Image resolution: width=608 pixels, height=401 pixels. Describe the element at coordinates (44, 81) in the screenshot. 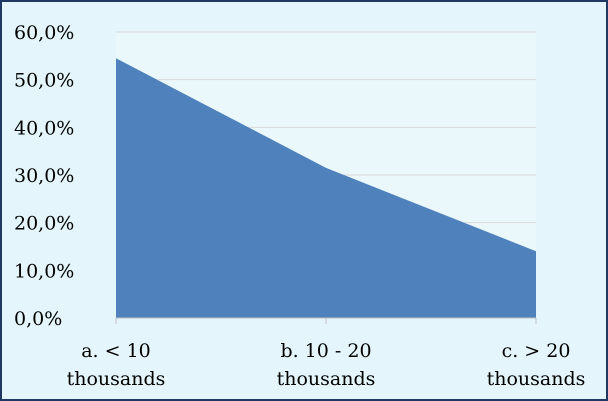

I see `y-tick-label: 50,0%` at that location.